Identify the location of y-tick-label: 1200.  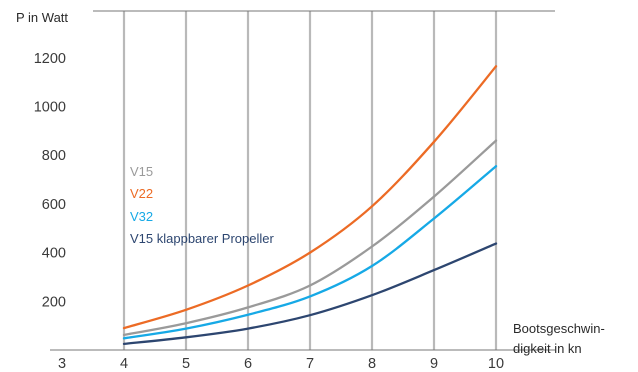
(50, 59).